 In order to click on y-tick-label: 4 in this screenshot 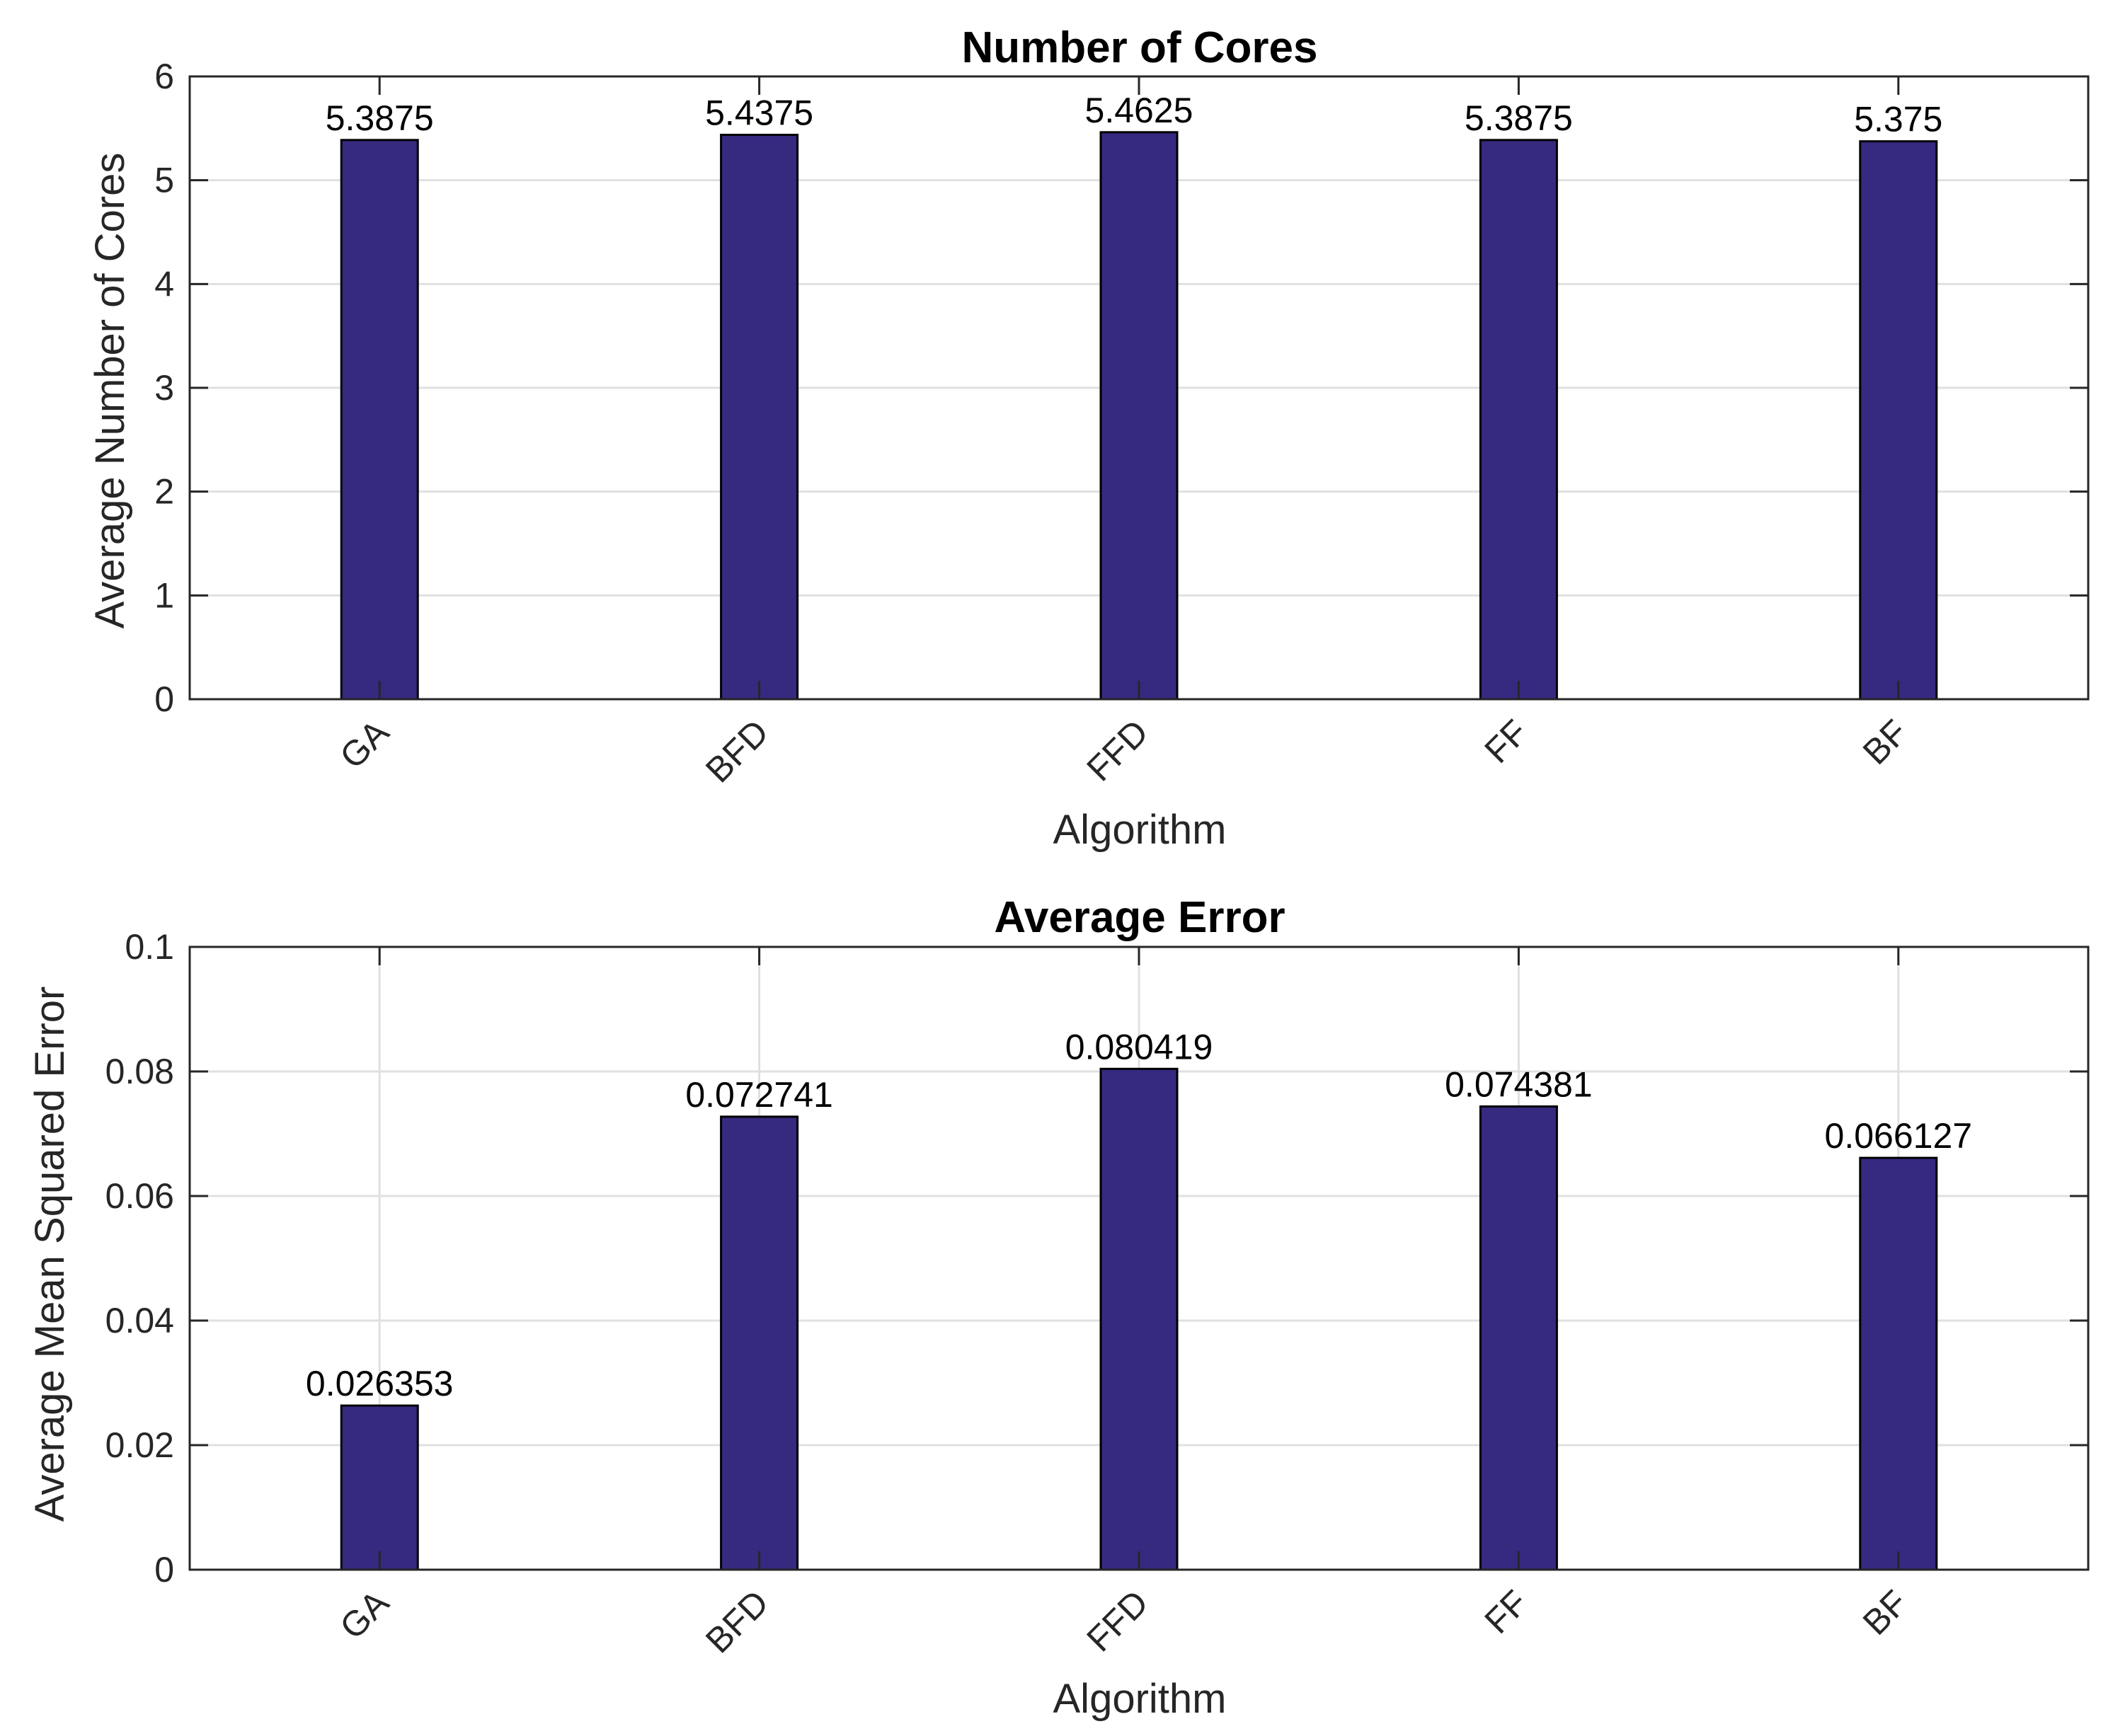, I will do `click(164, 284)`.